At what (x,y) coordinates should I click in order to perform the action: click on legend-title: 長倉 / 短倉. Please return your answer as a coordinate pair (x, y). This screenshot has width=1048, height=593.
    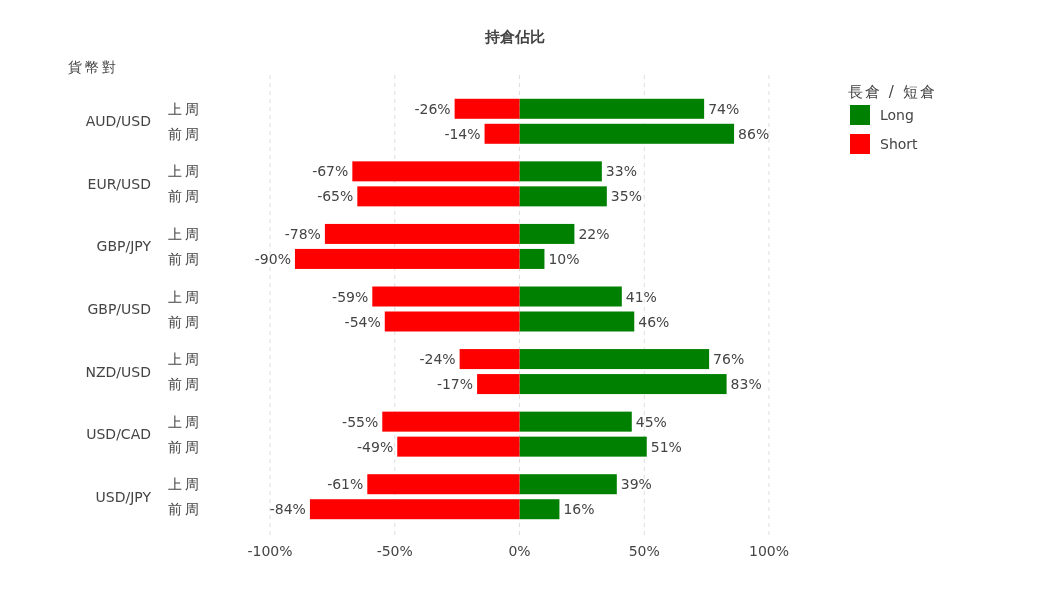
    Looking at the image, I should click on (892, 92).